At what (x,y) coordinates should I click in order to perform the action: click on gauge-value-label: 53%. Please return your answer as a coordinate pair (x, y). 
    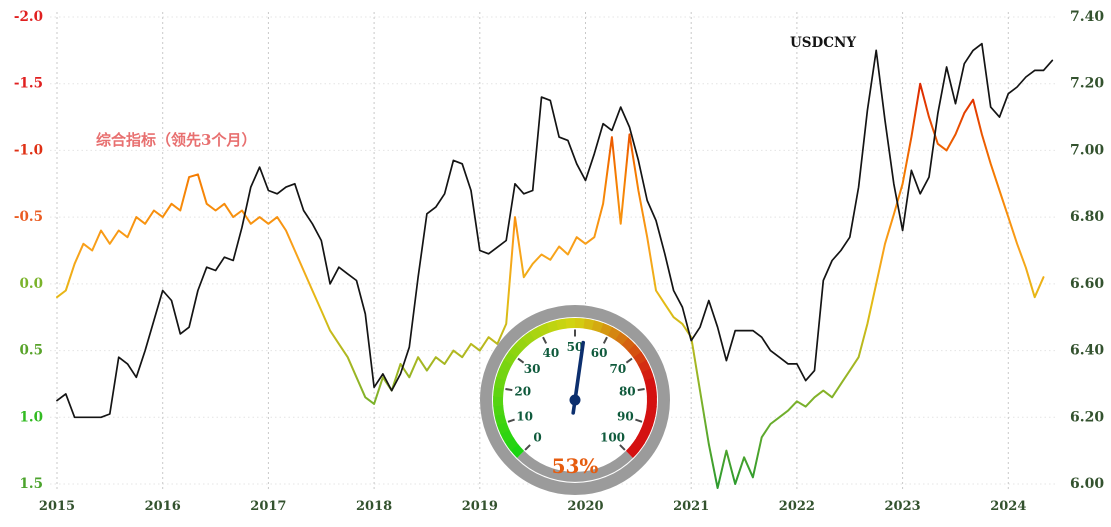
    Looking at the image, I should click on (575, 466).